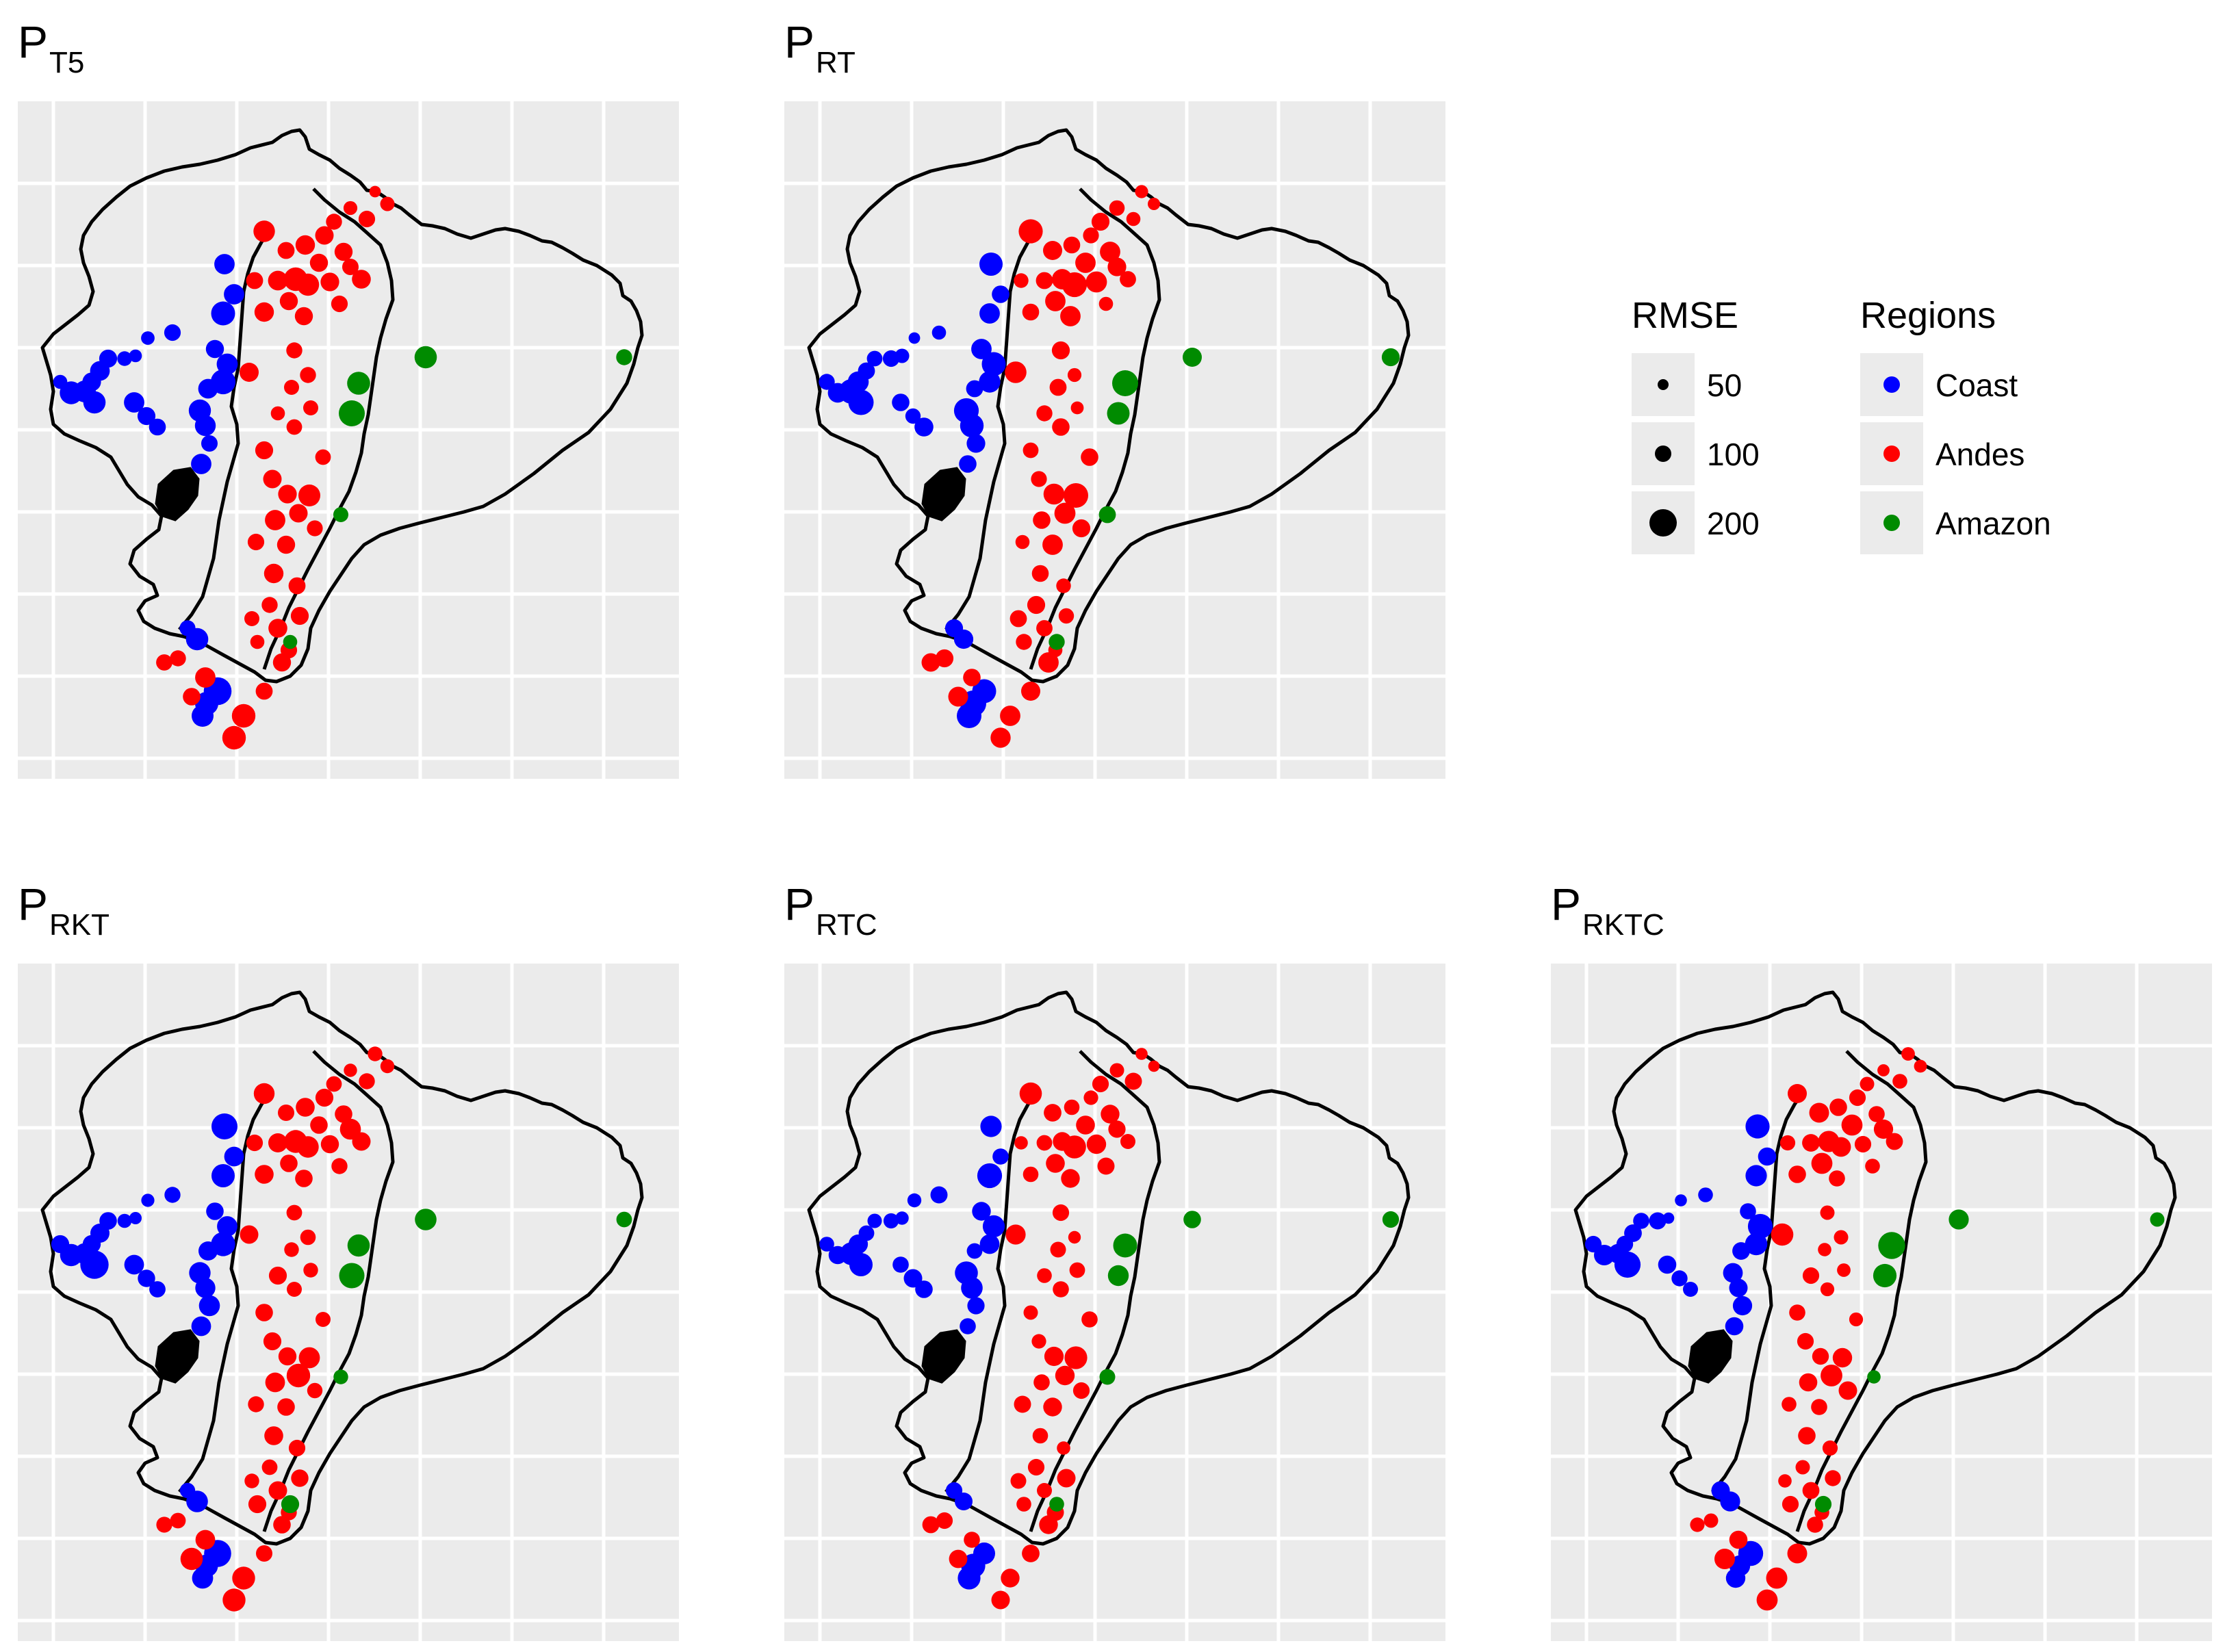 This screenshot has width=2225, height=1652. I want to click on legend-color-dot-andes, so click(1891, 454).